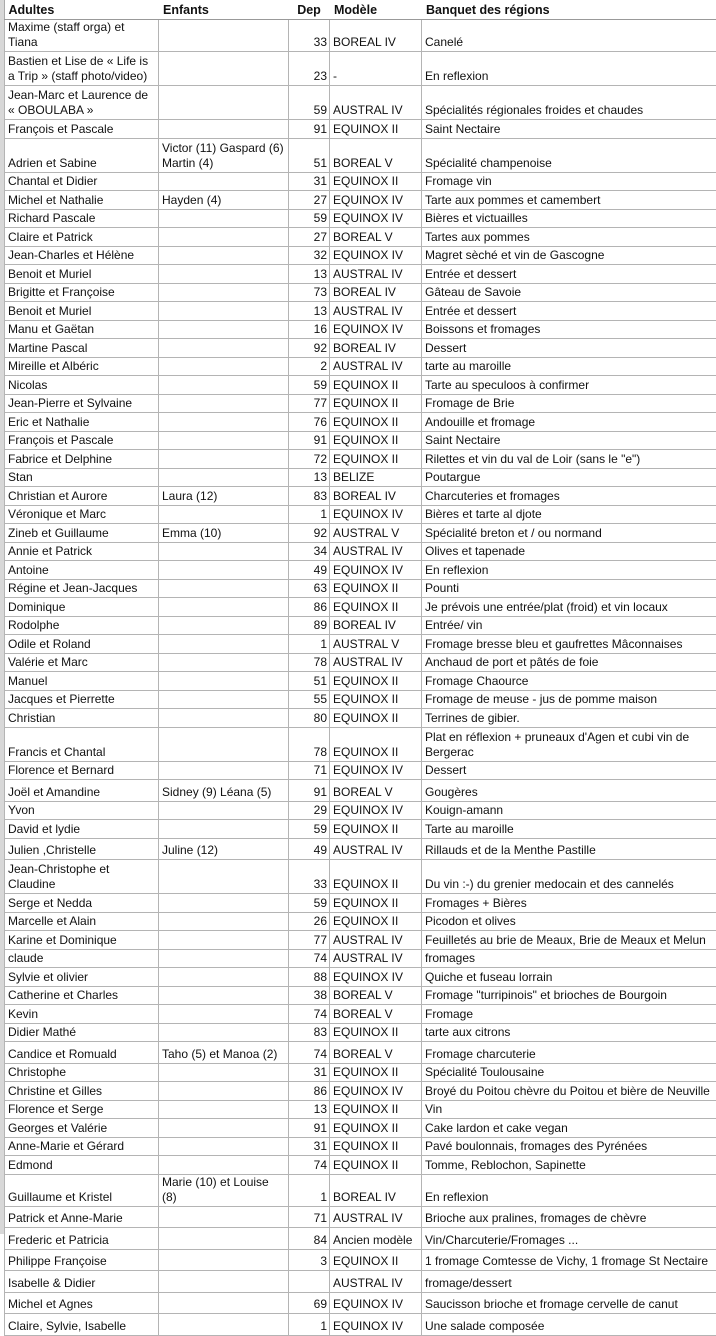 The width and height of the screenshot is (716, 1336). What do you see at coordinates (82, 791) in the screenshot?
I see `adultes-cell: Joël et Amandine` at bounding box center [82, 791].